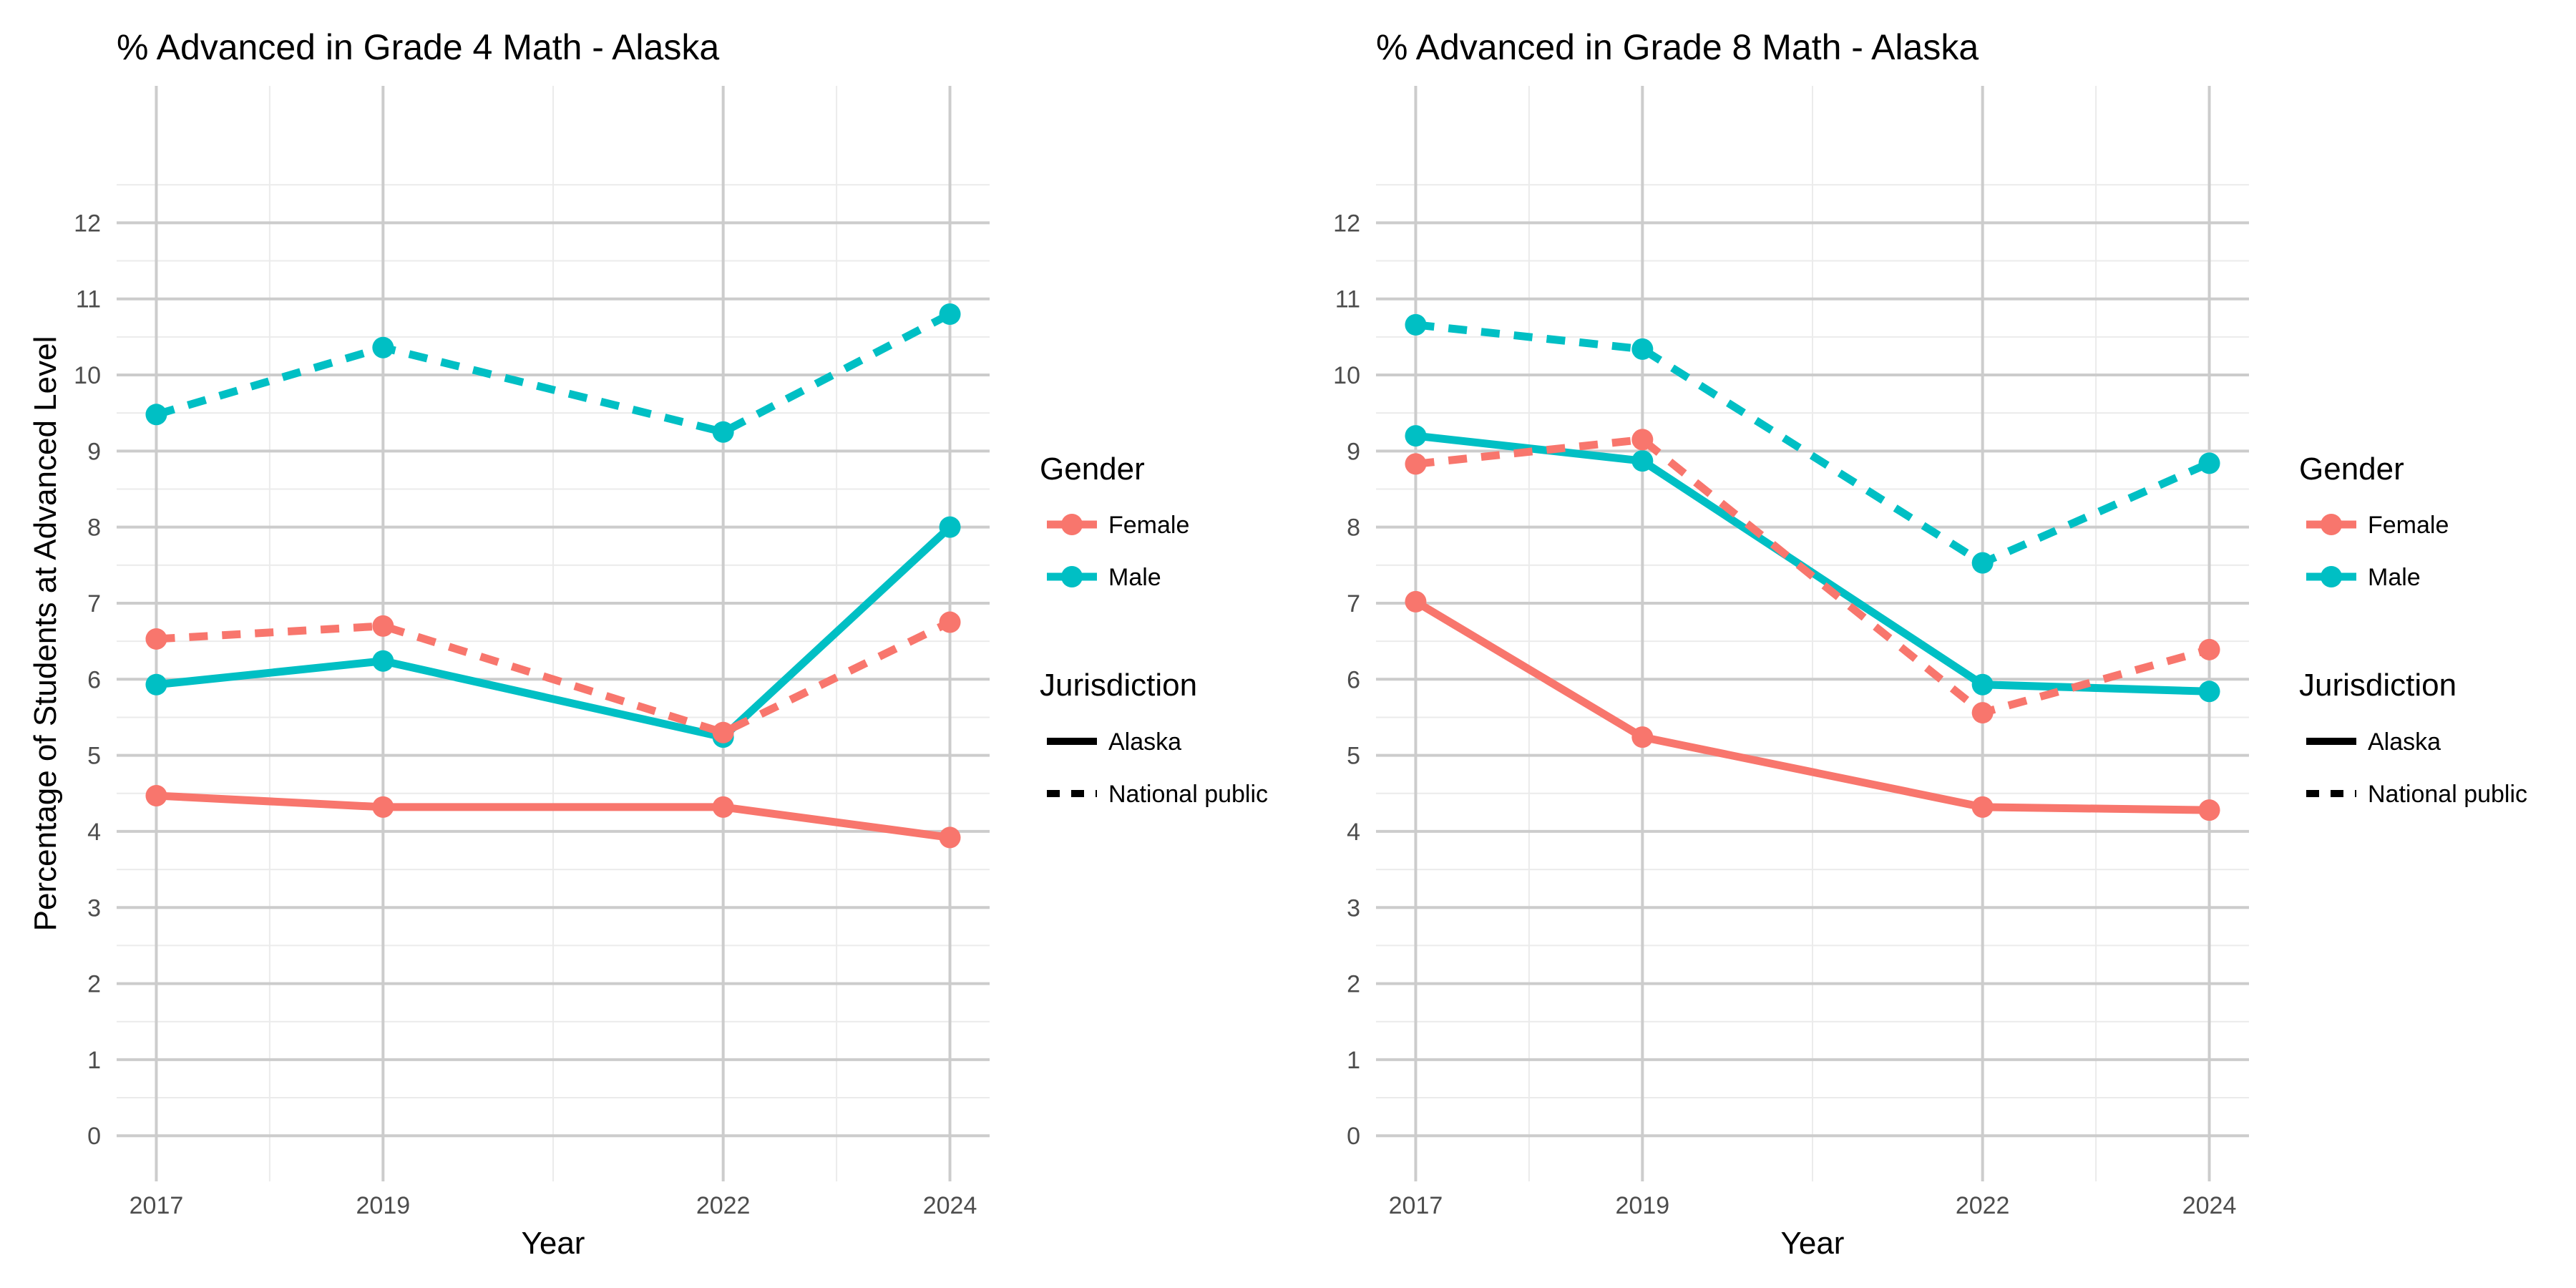 The image size is (2576, 1288). I want to click on y-axis-title: Percentage of Students at Advanced Level, so click(45, 634).